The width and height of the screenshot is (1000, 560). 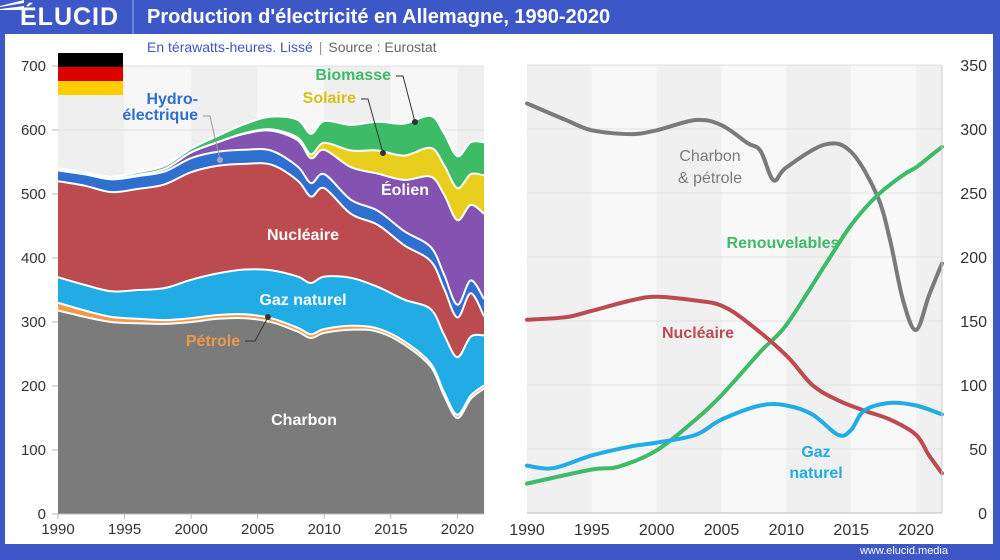 What do you see at coordinates (42, 514) in the screenshot?
I see `left-y-tick-label: 0` at bounding box center [42, 514].